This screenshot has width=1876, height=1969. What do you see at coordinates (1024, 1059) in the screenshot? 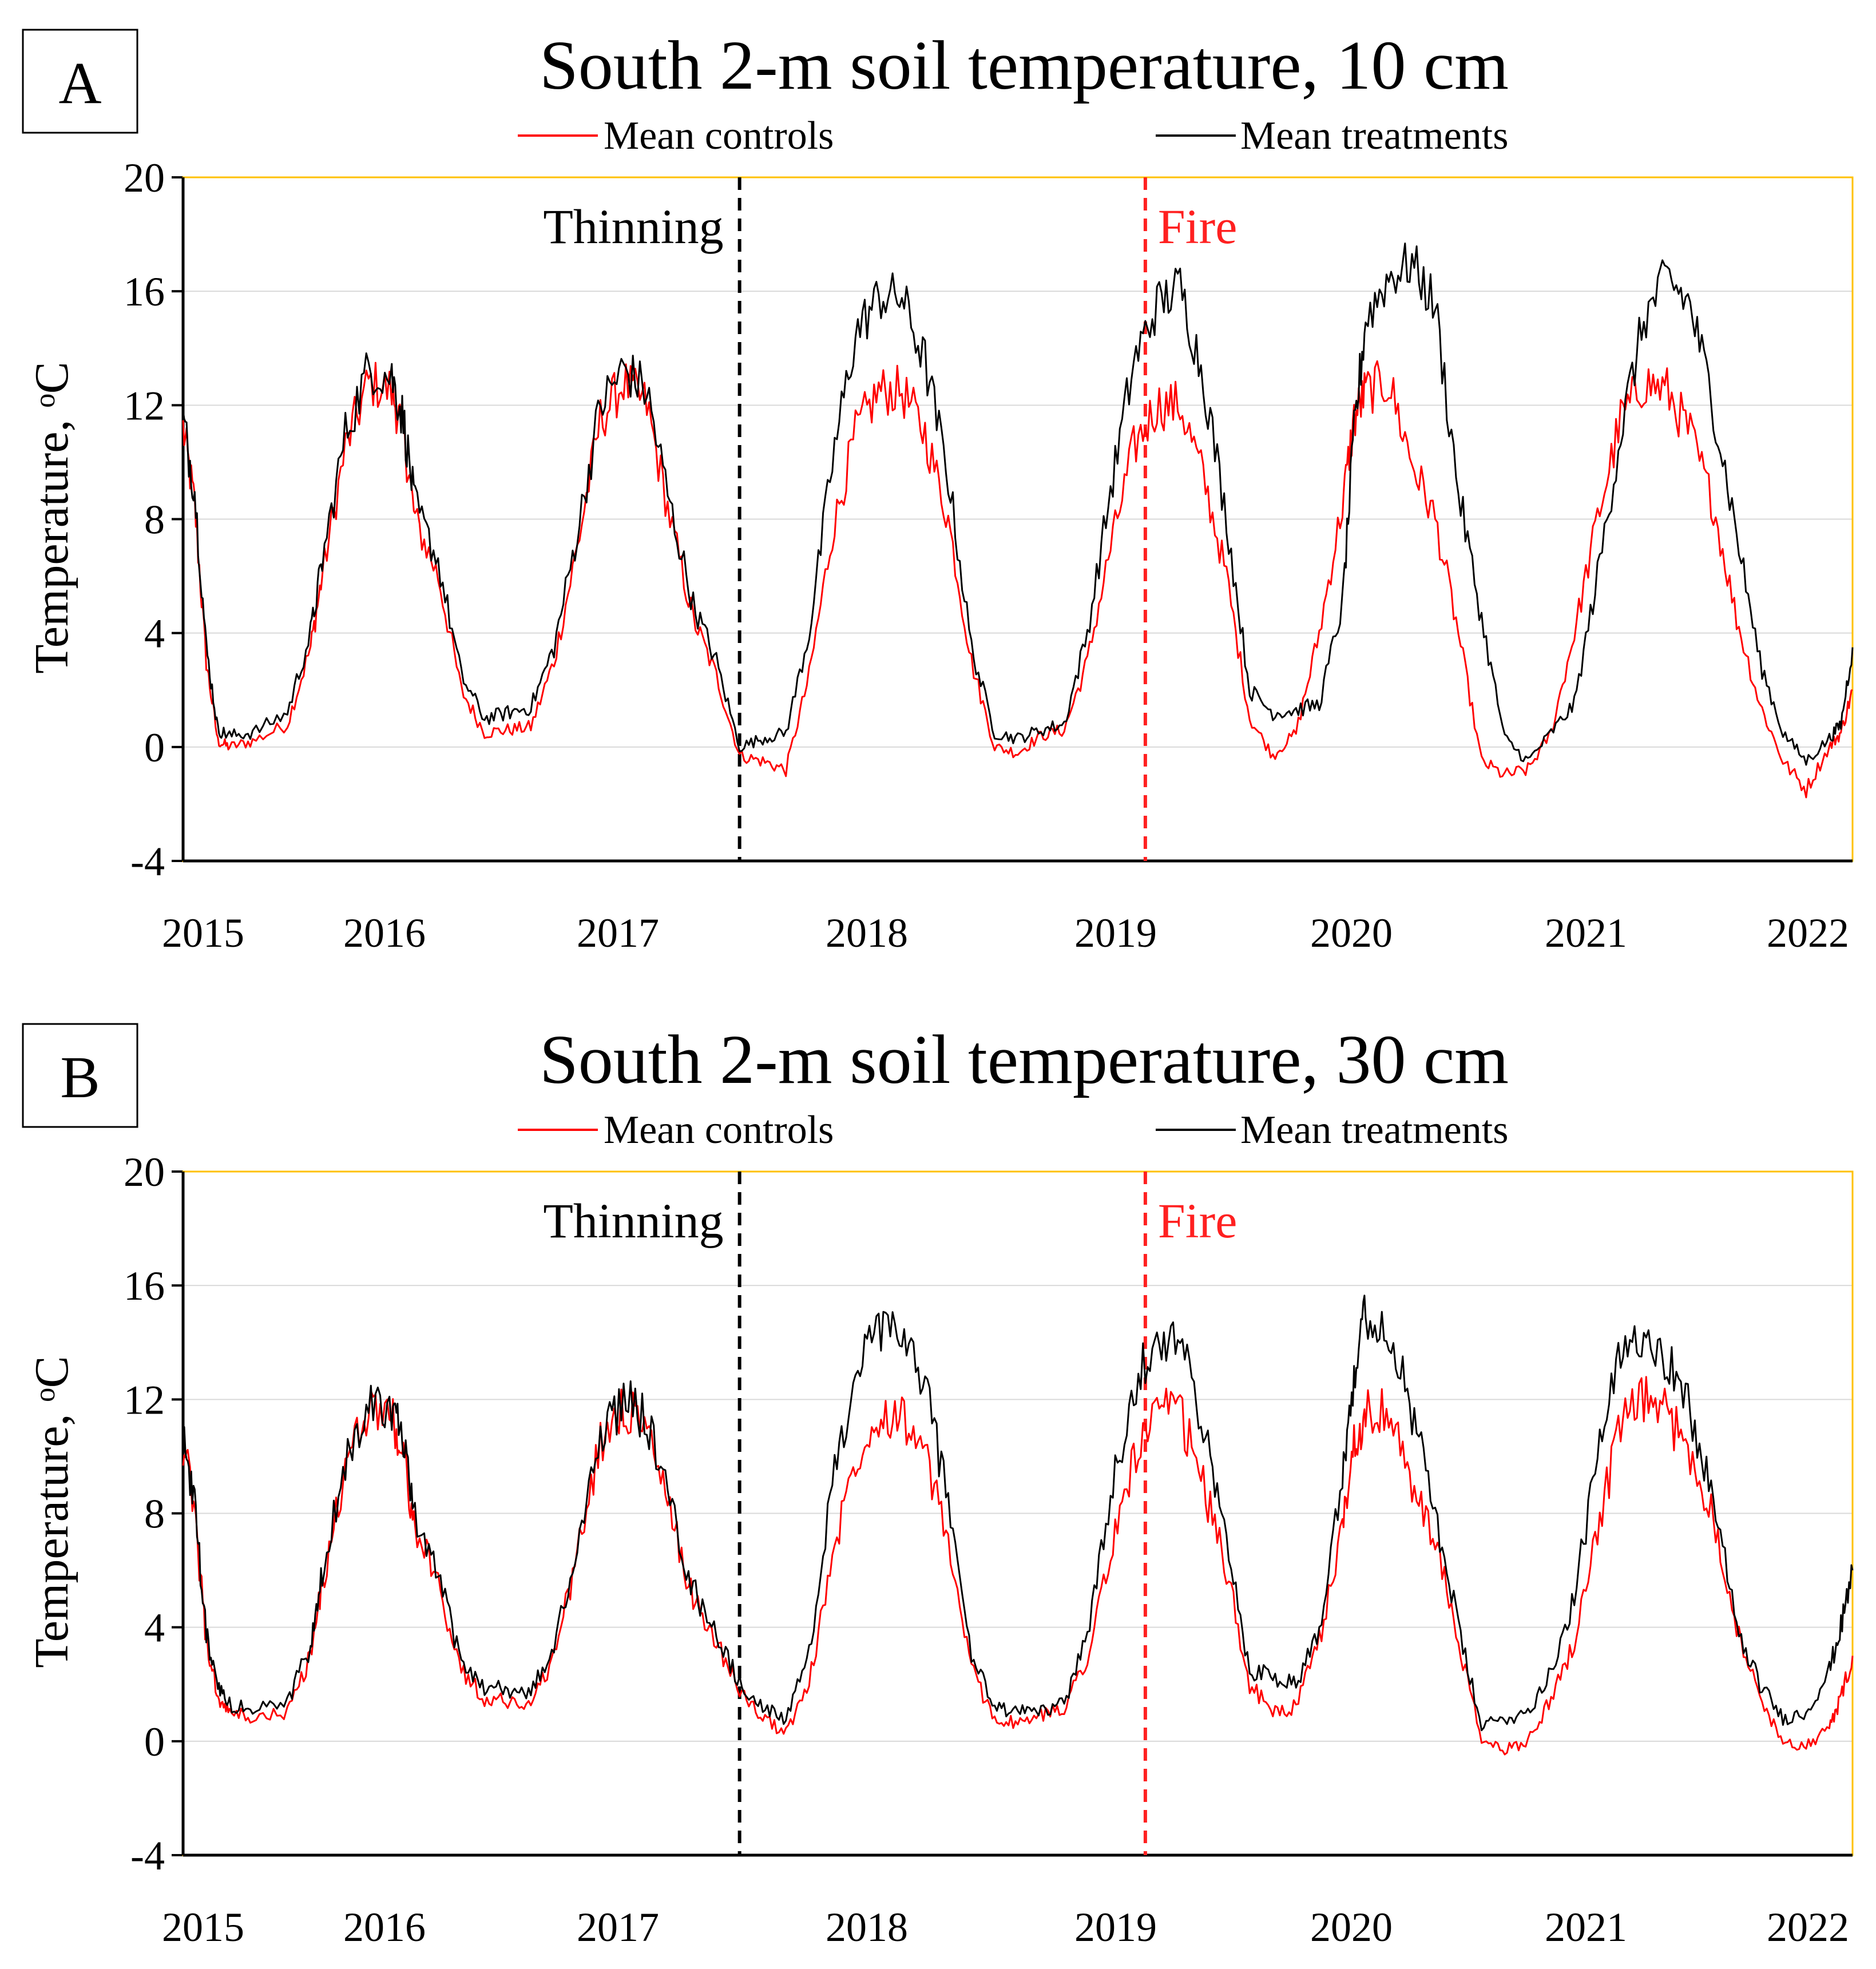
I see `chart-title: South 2-m soil temperature, 30 cm` at bounding box center [1024, 1059].